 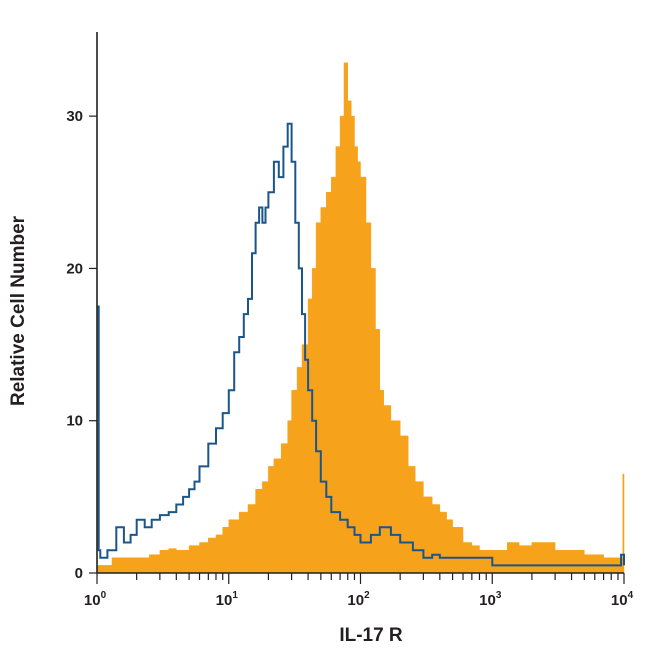 I want to click on x-tick-label-exponent: 1, so click(x=235, y=595).